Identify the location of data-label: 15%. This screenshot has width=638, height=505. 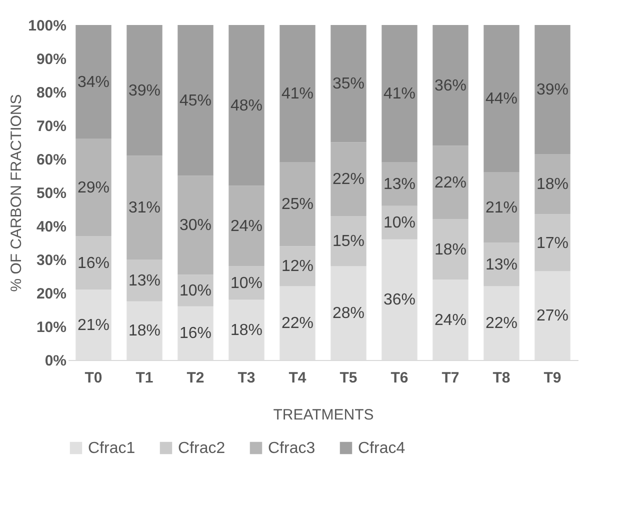
(348, 241).